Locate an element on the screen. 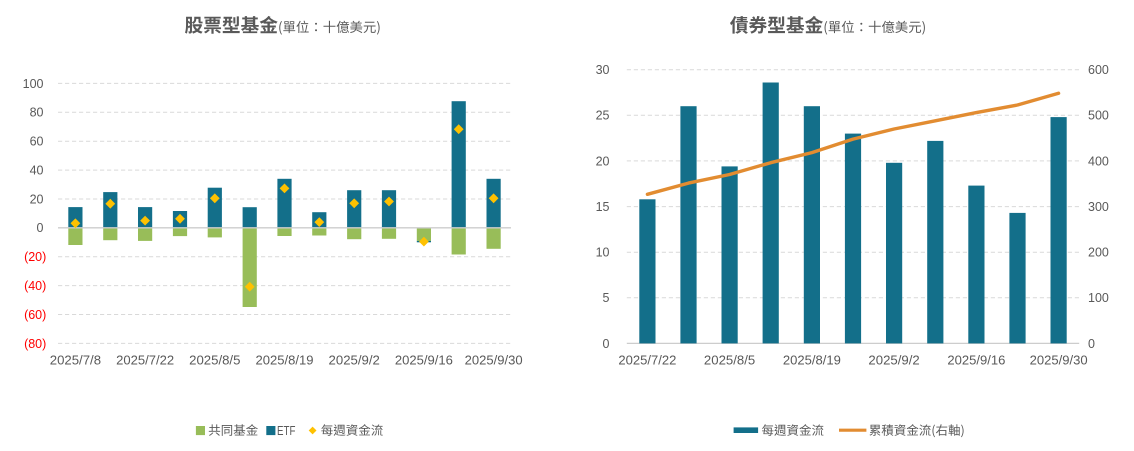 Image resolution: width=1134 pixels, height=451 pixels. svg-text: (40) is located at coordinates (35, 286).